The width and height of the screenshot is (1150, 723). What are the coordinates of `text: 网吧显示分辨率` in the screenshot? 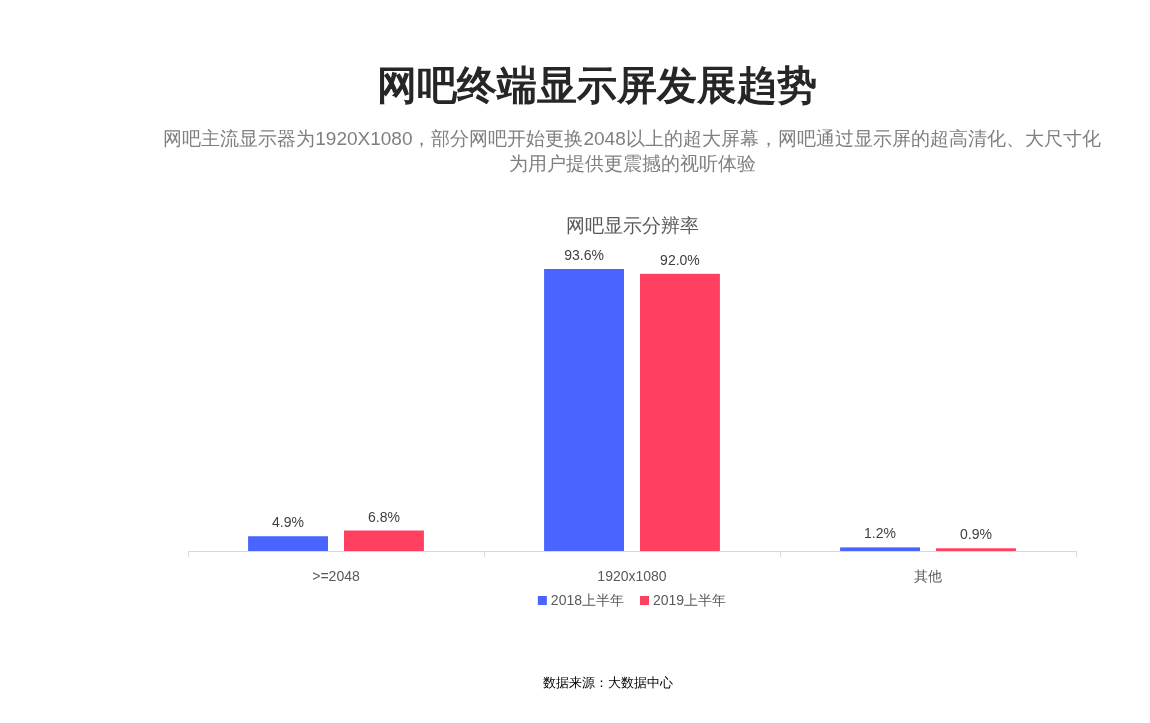 It's located at (632, 225).